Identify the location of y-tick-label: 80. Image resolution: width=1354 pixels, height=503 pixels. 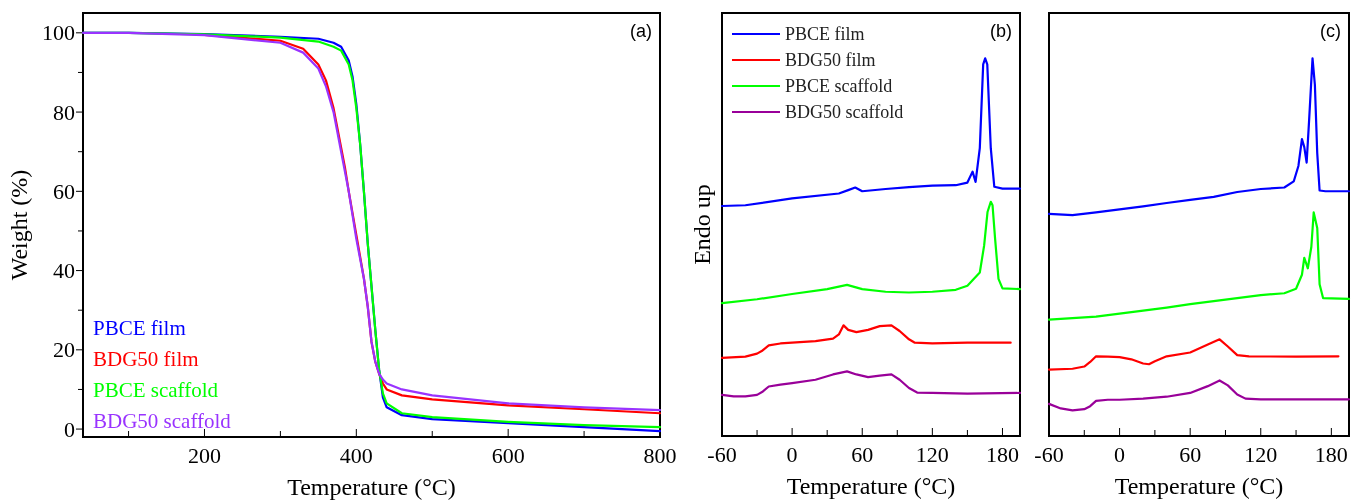
(64, 112).